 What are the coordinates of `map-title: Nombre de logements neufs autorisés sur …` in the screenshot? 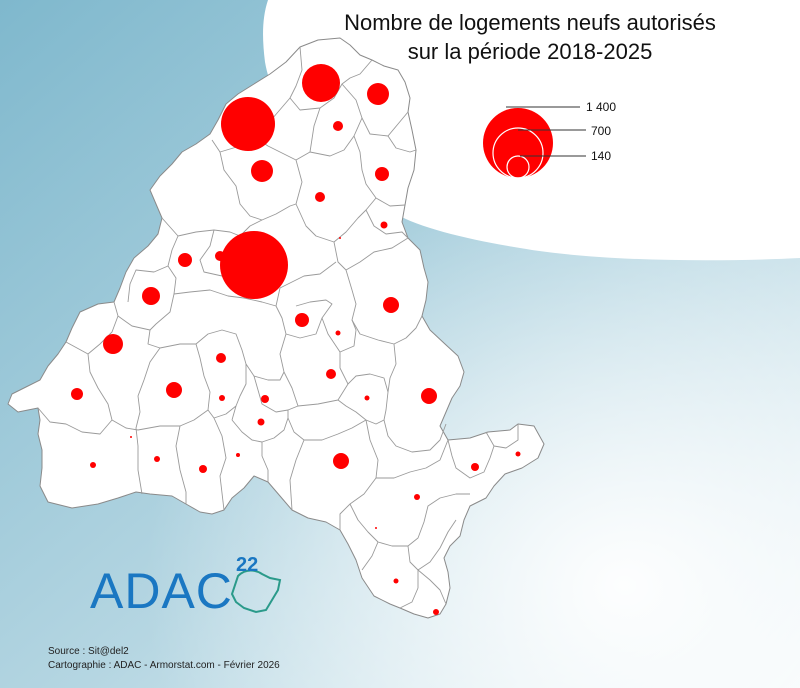 It's located at (530, 37).